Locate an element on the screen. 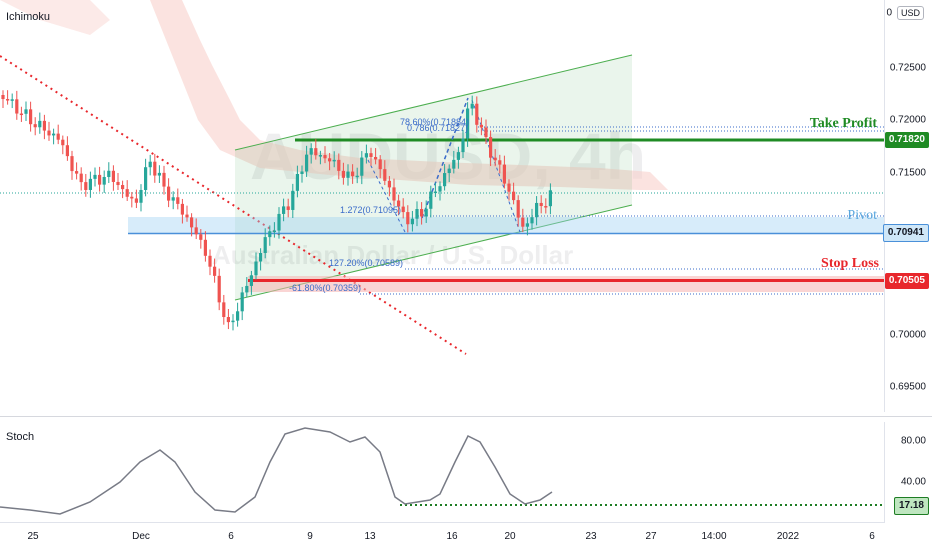 The width and height of the screenshot is (932, 551). pivot-price-tag: 0.70941 is located at coordinates (905, 233).